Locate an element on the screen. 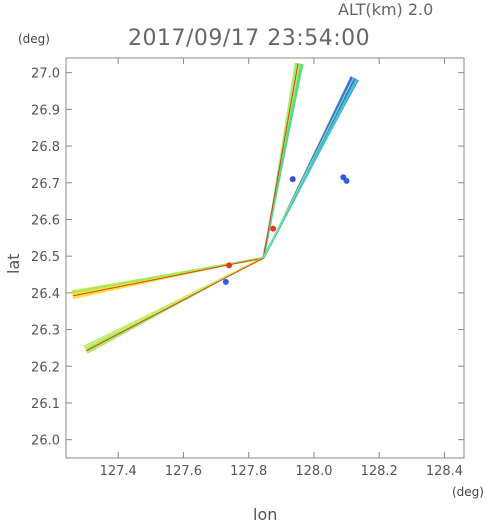 This screenshot has height=524, width=491. y-tick-label: 26.5 is located at coordinates (45, 257).